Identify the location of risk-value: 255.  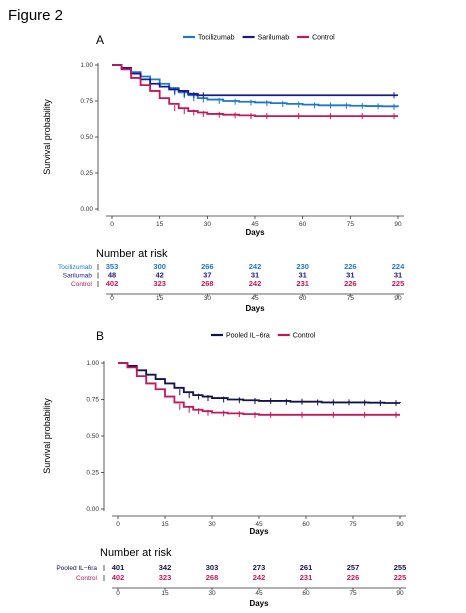
(400, 567).